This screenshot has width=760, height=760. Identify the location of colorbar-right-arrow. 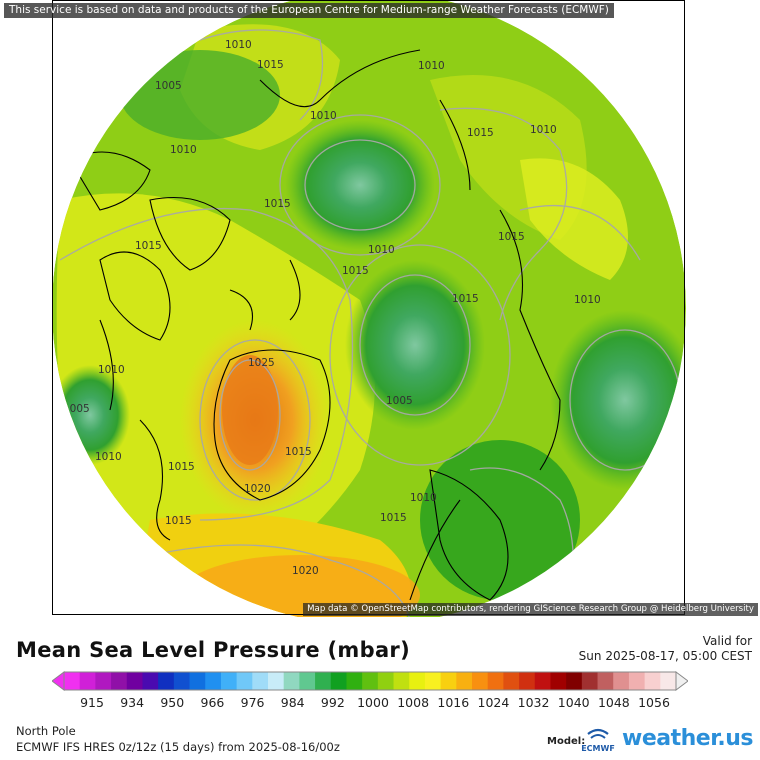
(681, 681).